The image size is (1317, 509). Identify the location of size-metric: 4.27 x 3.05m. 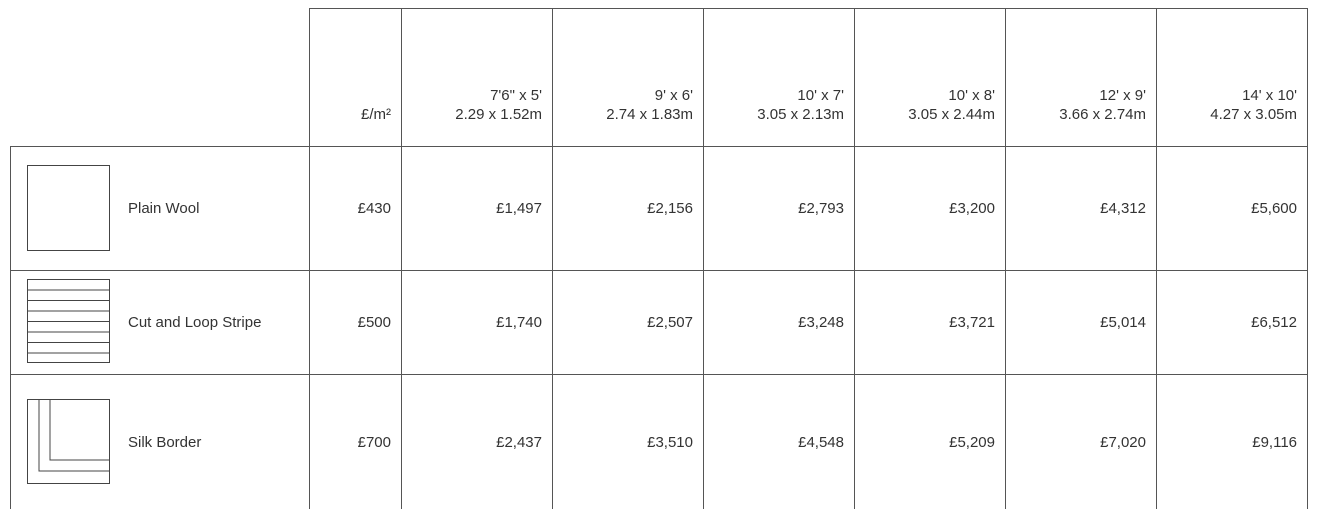
(1232, 114).